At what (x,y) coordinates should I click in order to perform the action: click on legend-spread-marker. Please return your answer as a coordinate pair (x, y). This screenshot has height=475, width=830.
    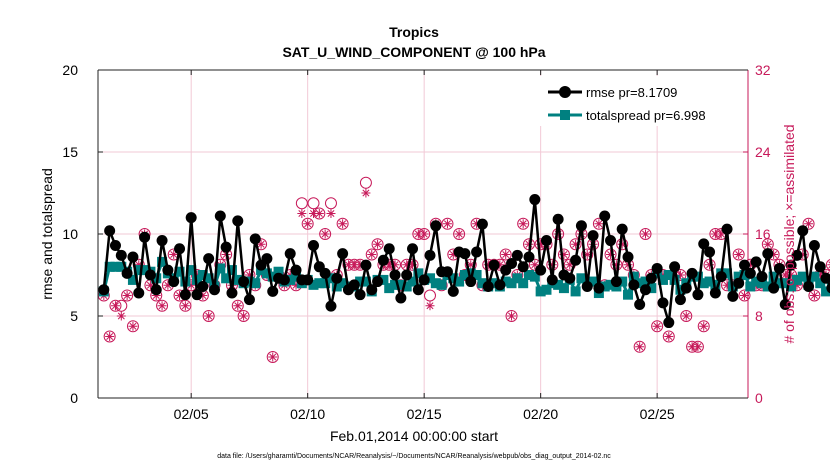
    Looking at the image, I should click on (565, 115).